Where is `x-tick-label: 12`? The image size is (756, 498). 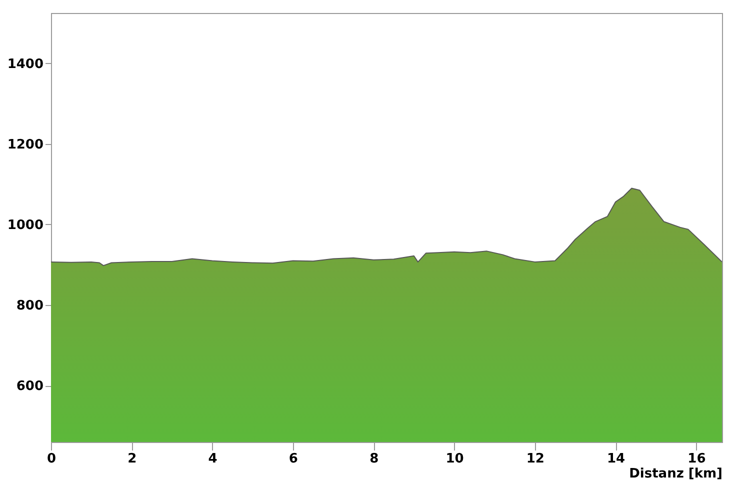 x-tick-label: 12 is located at coordinates (535, 459).